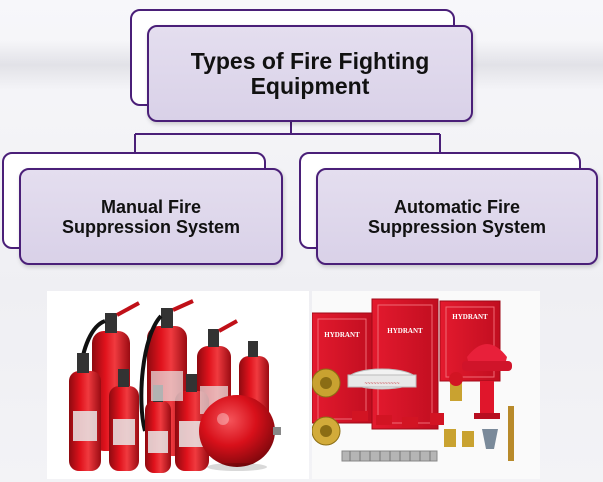 The image size is (603, 482). What do you see at coordinates (470, 317) in the screenshot?
I see `cabinet-label-3: HYDRANT` at bounding box center [470, 317].